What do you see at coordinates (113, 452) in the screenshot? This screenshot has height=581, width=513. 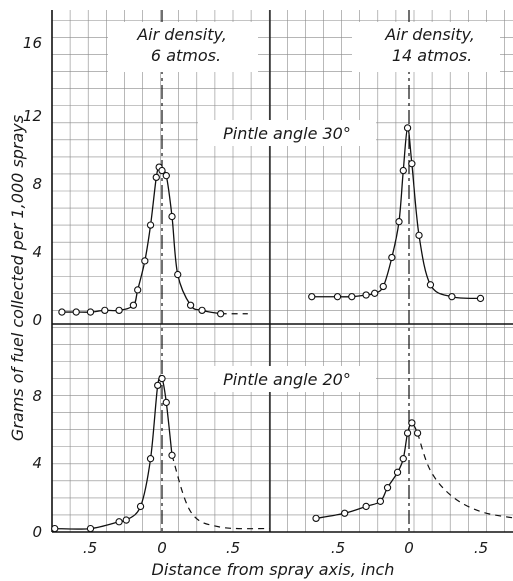 I see `series-line-bottom-left` at bounding box center [113, 452].